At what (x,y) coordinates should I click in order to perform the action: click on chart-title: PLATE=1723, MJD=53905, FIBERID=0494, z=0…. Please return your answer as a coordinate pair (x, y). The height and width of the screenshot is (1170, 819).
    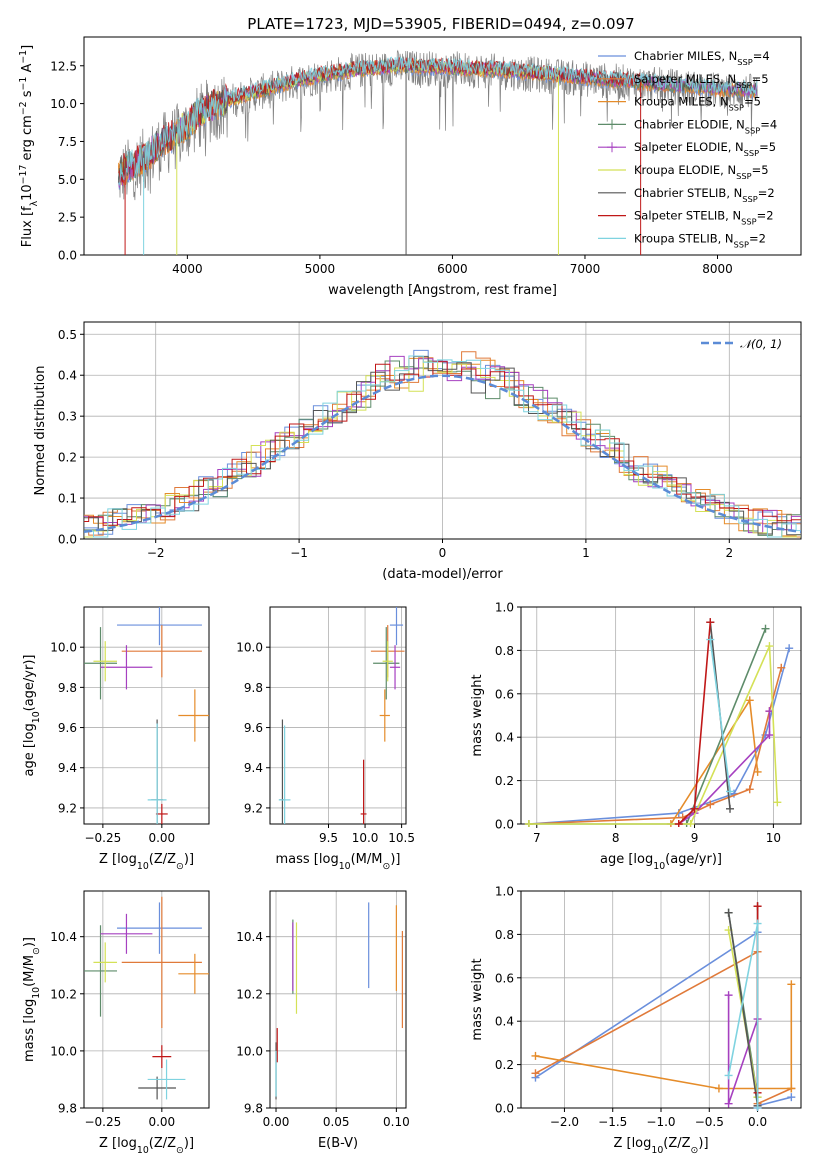
    Looking at the image, I should click on (440, 24).